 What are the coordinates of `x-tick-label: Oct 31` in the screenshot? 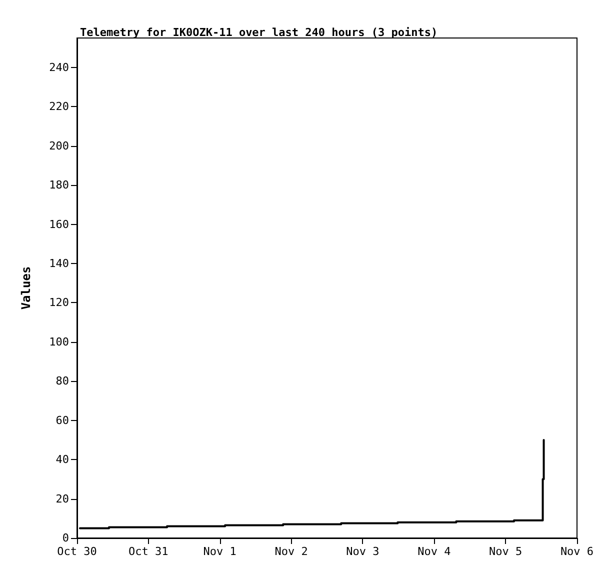 It's located at (148, 551).